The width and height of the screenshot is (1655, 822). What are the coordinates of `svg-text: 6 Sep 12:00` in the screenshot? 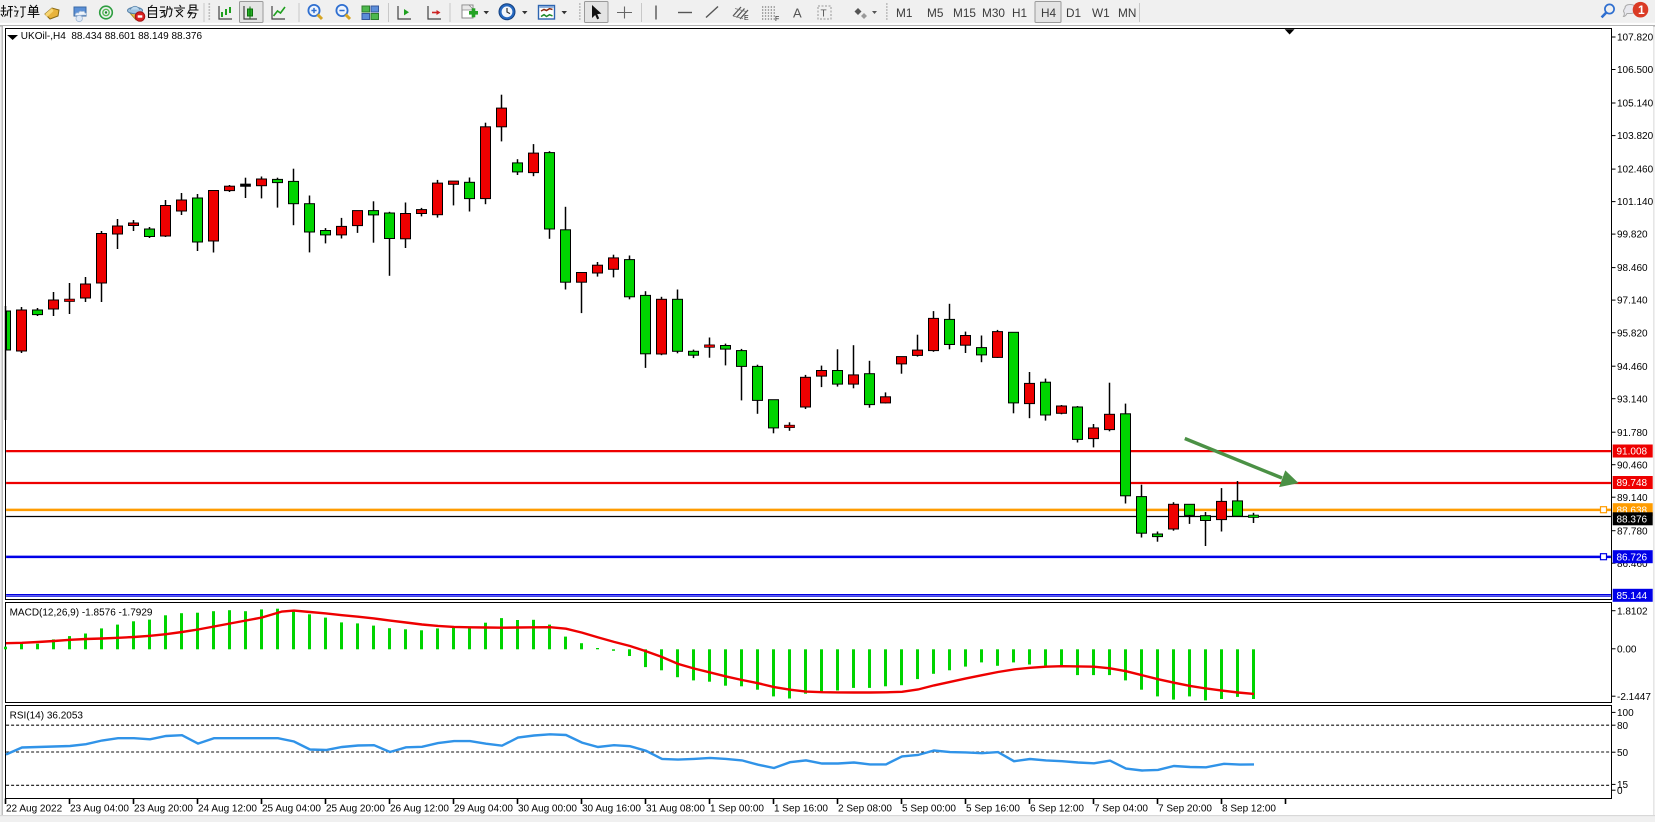 It's located at (1057, 809).